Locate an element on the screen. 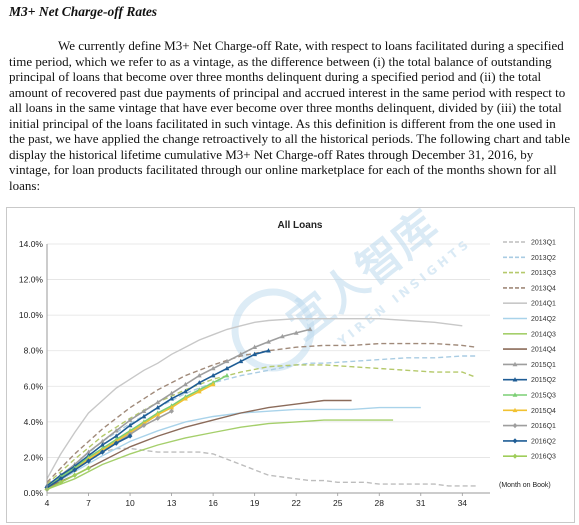 This screenshot has height=525, width=579. y-tick-label: 4.0% is located at coordinates (34, 422).